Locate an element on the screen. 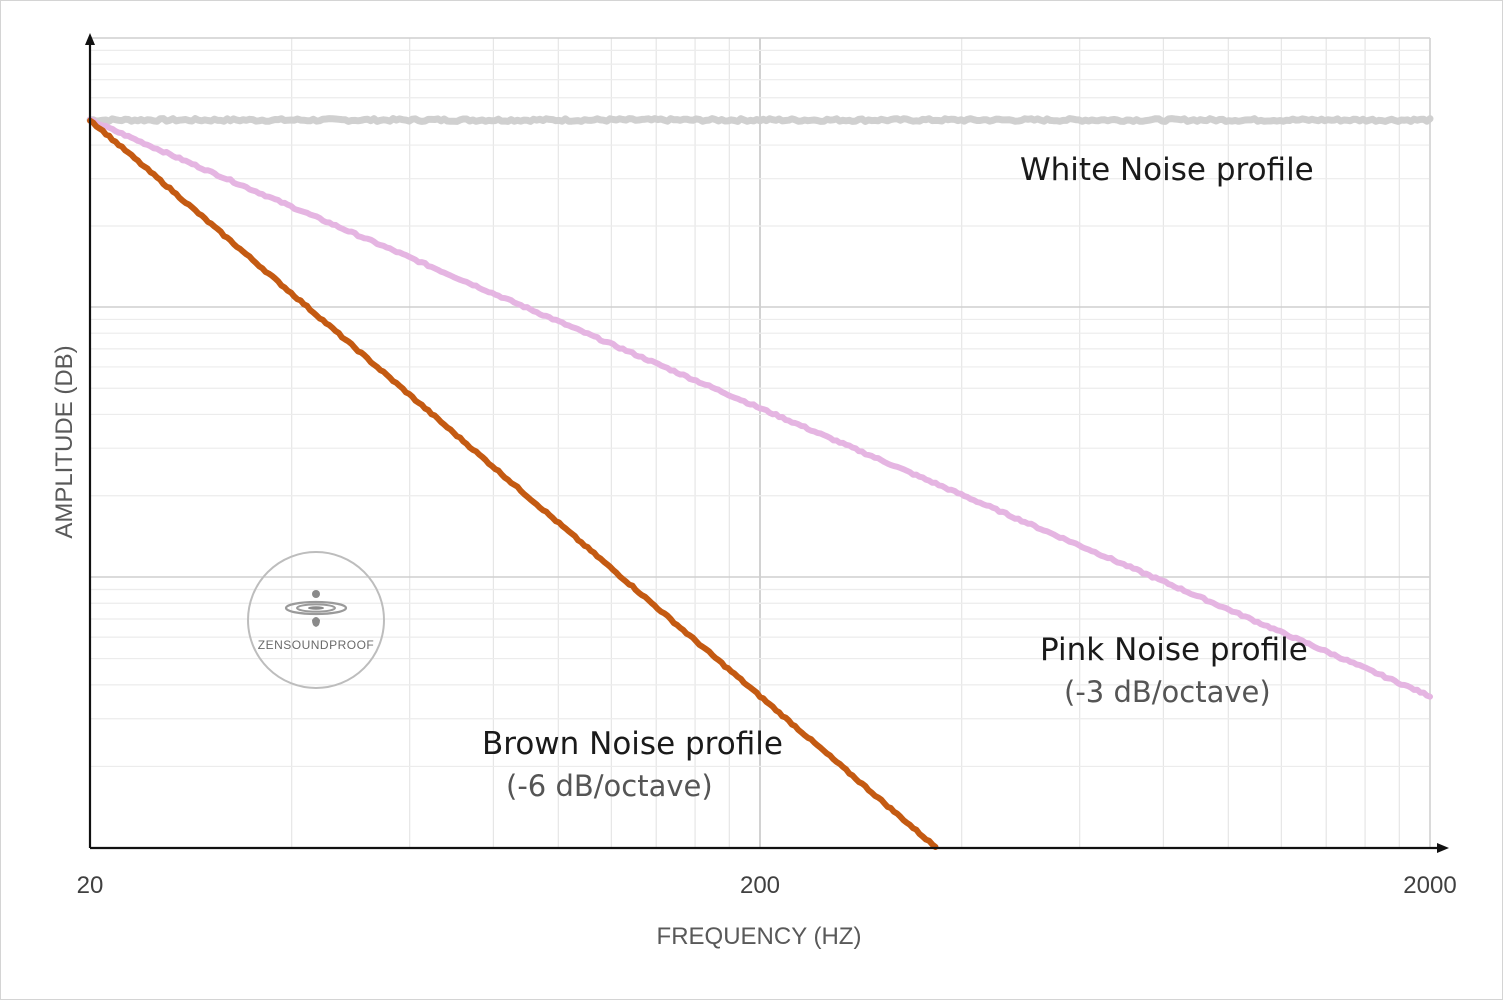  y-axis-title: AMPLITUDE (DB) is located at coordinates (64, 441).